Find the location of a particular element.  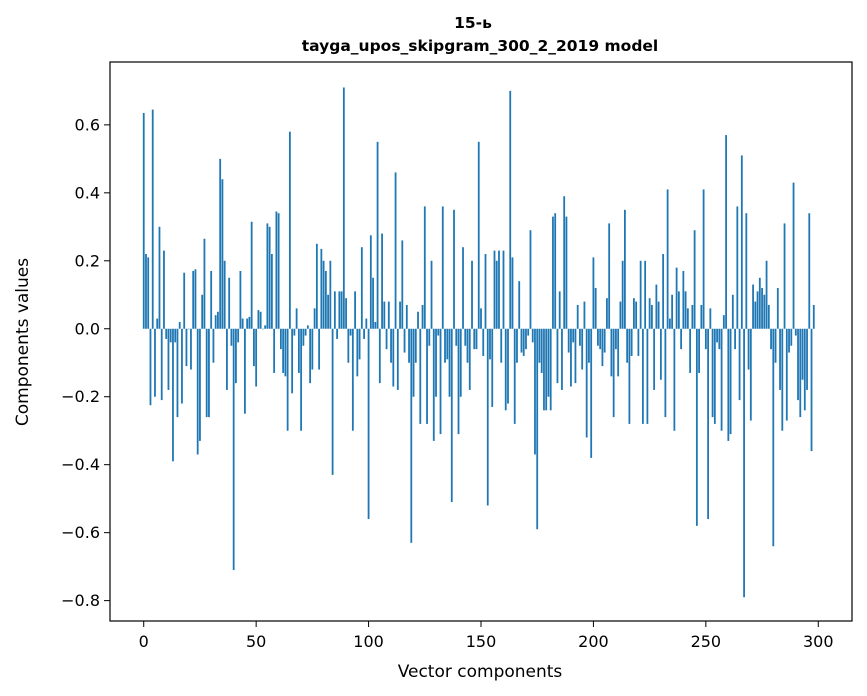

x-tick-label-100: 100 is located at coordinates (368, 641).